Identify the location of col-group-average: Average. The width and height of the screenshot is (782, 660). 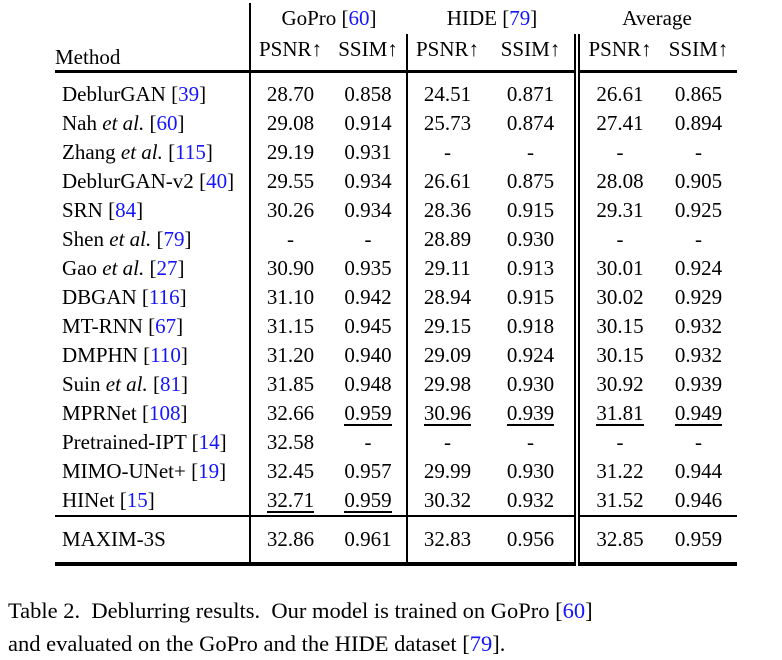
(657, 18).